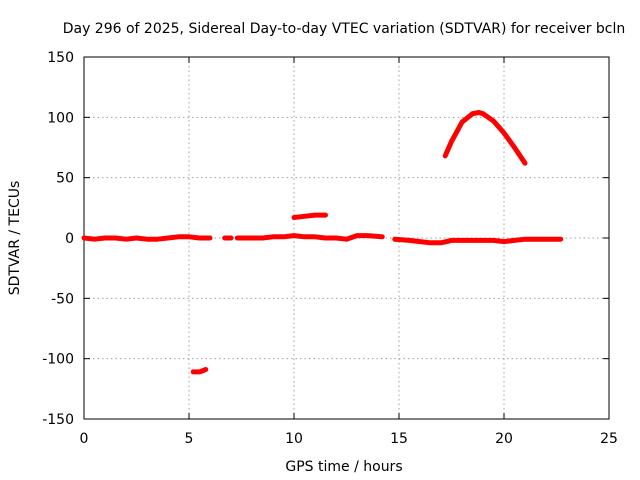  I want to click on y-tick-label: 150, so click(60, 58).